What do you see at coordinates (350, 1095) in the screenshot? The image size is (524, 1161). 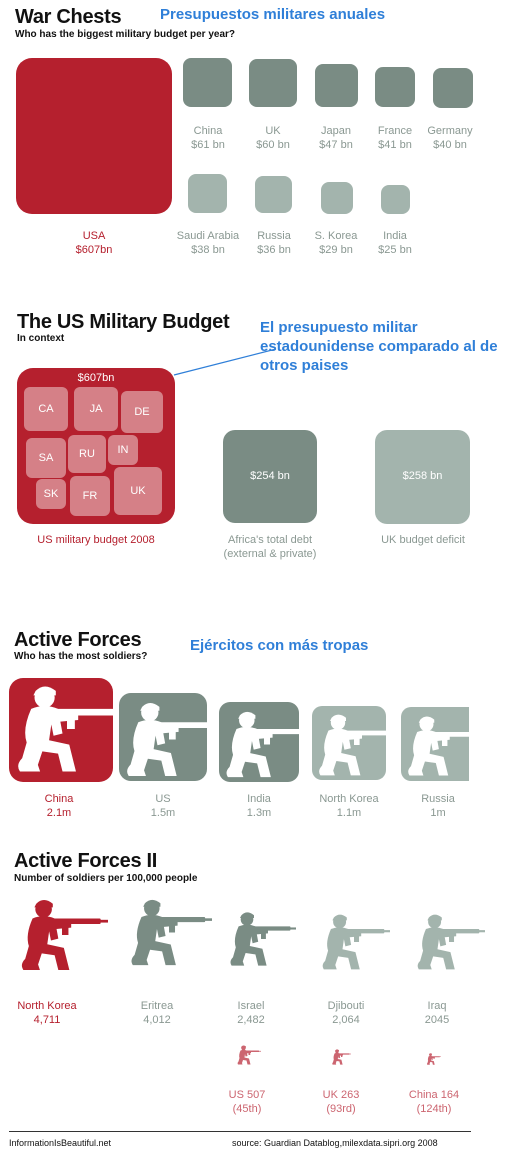 I see `country-value: 263` at bounding box center [350, 1095].